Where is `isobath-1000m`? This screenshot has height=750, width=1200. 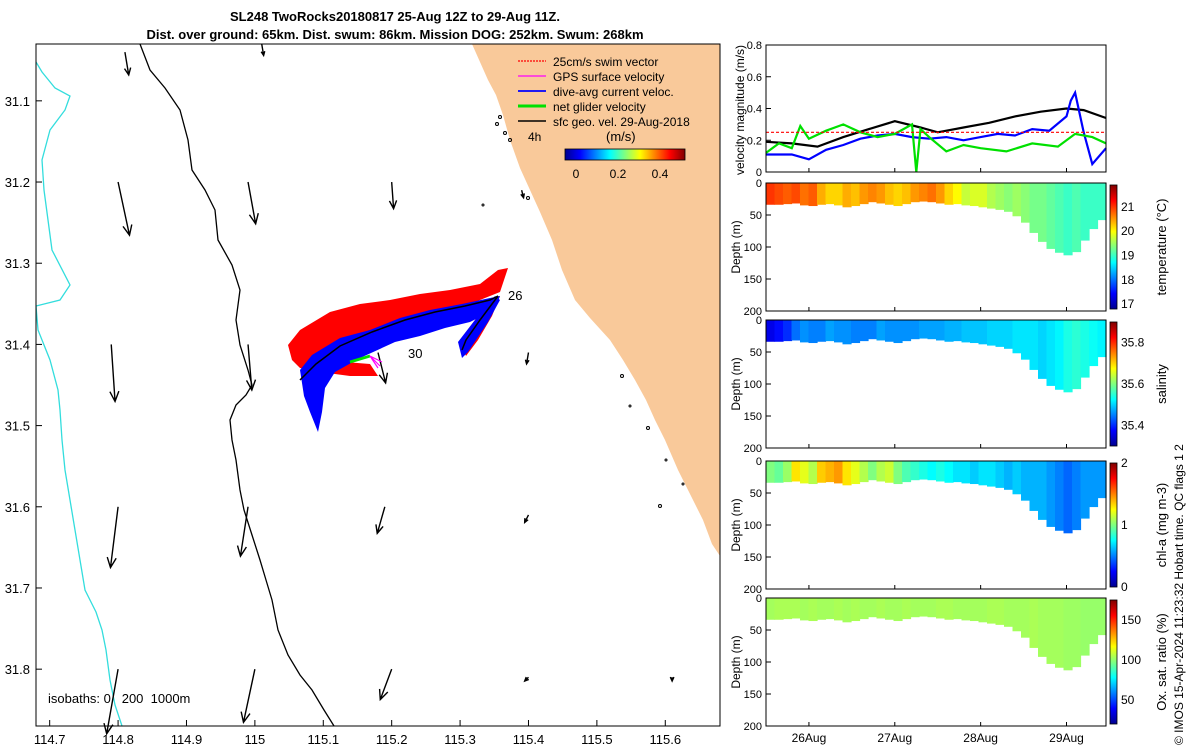 isobath-1000m is located at coordinates (79, 393).